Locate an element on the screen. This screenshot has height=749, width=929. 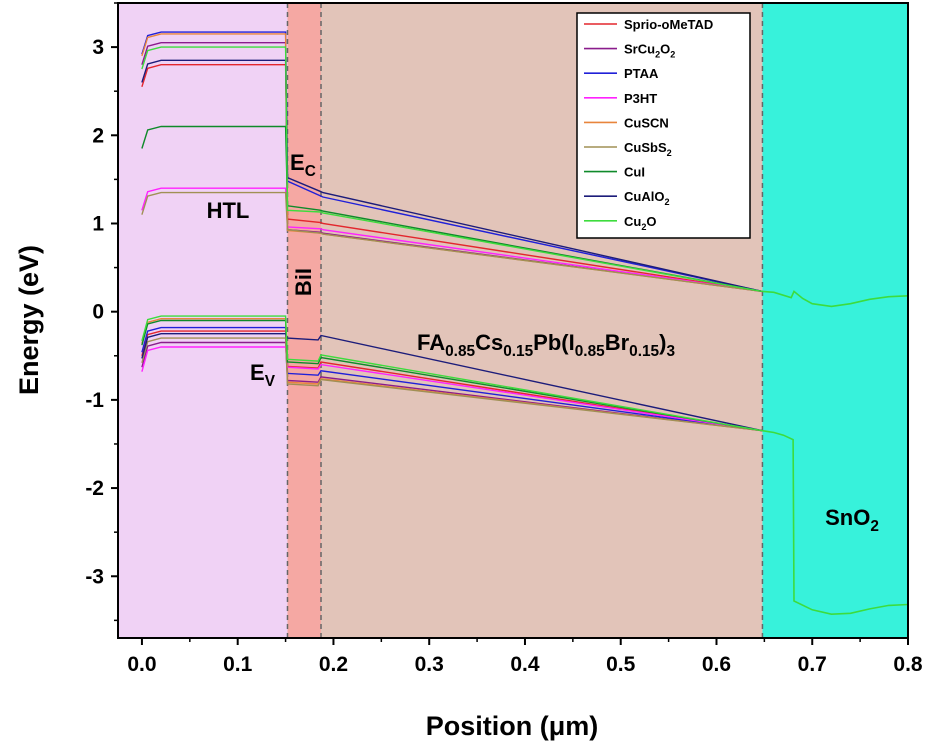
x-axis-title: Position (μm) is located at coordinates (512, 726).